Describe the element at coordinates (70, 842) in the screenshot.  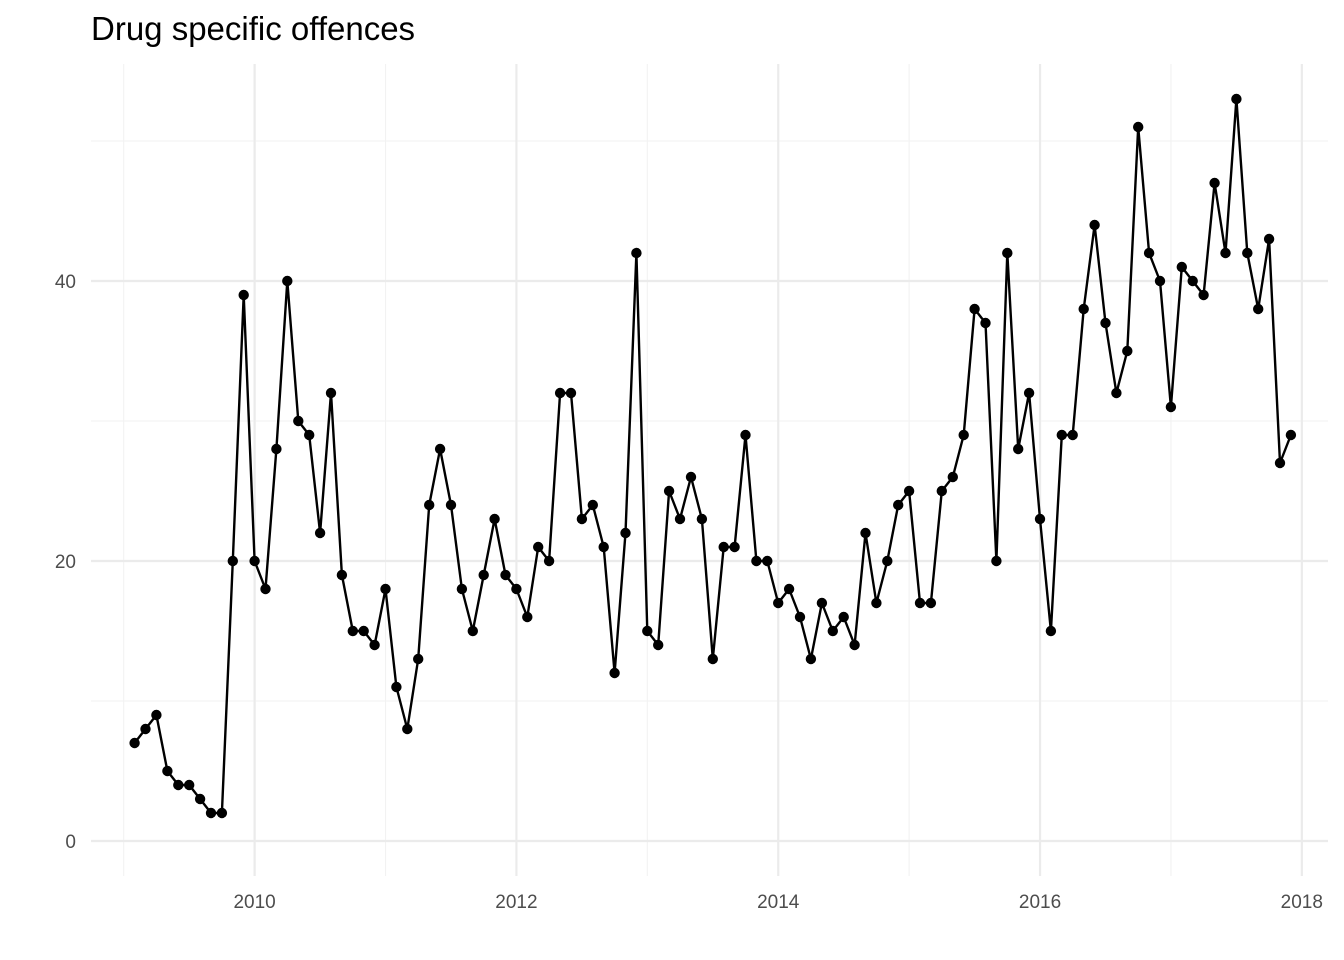
I see `y-tick-label: 0` at that location.